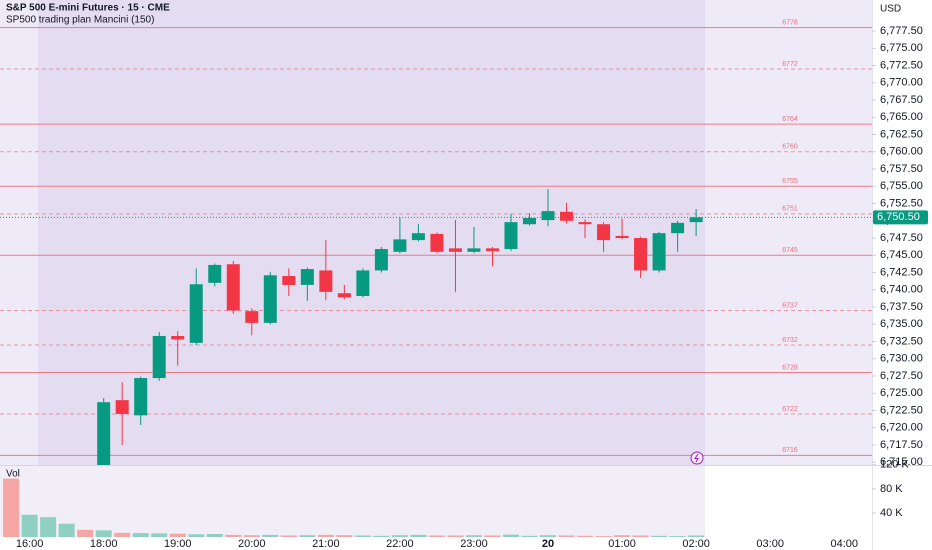  I want to click on volume-label: Vol, so click(13, 474).